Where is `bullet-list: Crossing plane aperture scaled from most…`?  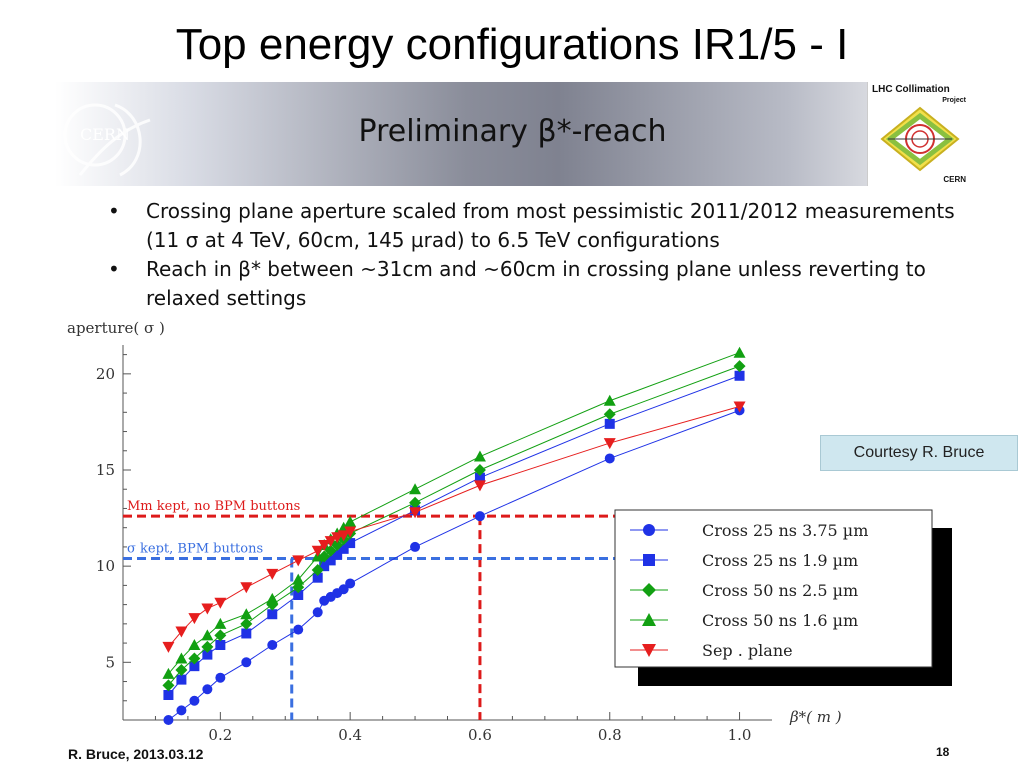
bullet-list: Crossing plane aperture scaled from most… is located at coordinates (533, 255).